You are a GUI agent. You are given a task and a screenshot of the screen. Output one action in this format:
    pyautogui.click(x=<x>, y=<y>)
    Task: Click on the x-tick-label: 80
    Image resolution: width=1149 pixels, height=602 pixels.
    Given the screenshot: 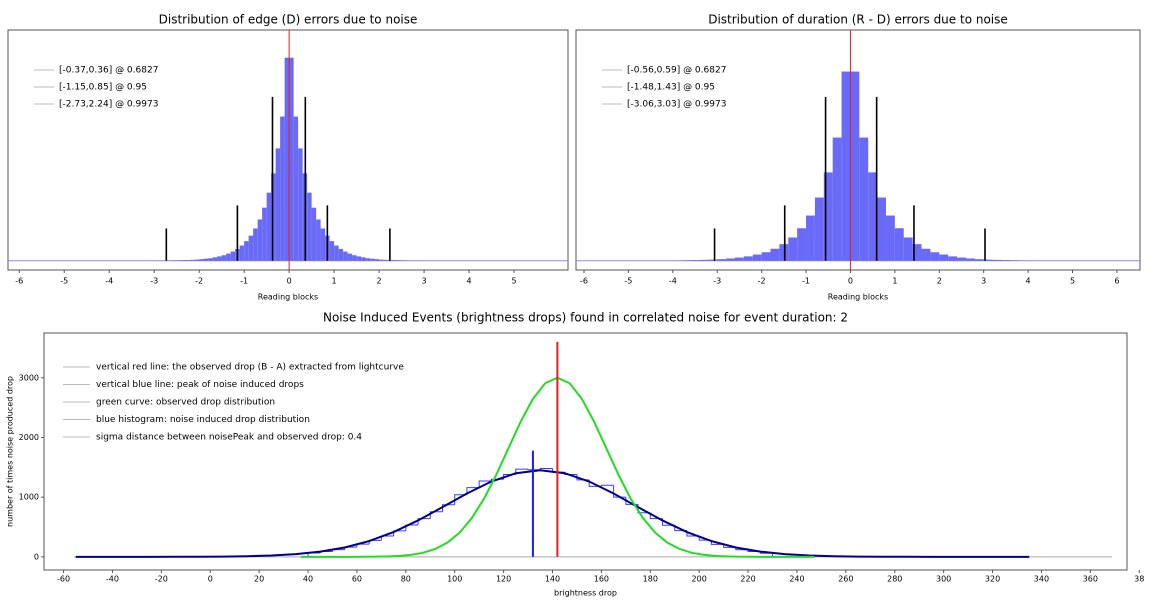 What is the action you would take?
    pyautogui.click(x=406, y=579)
    